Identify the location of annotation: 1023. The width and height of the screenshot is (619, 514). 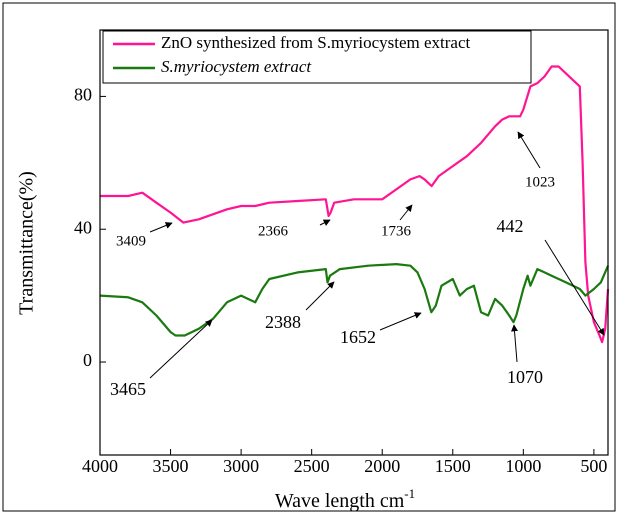
(540, 182).